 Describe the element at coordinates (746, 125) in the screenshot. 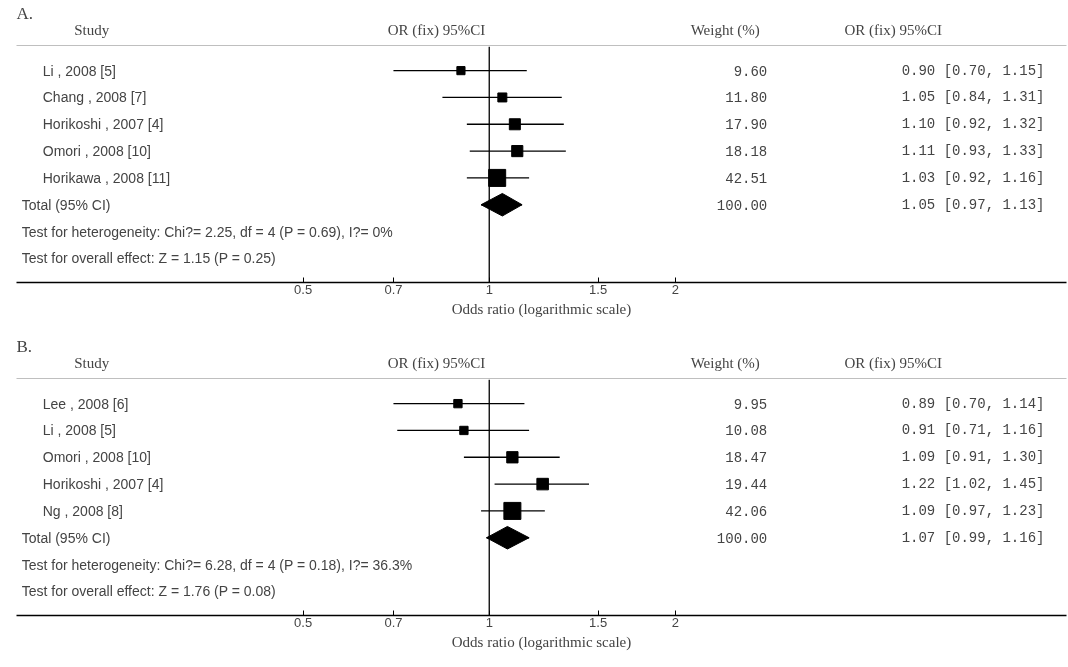

I see `annotation: 17.90` at that location.